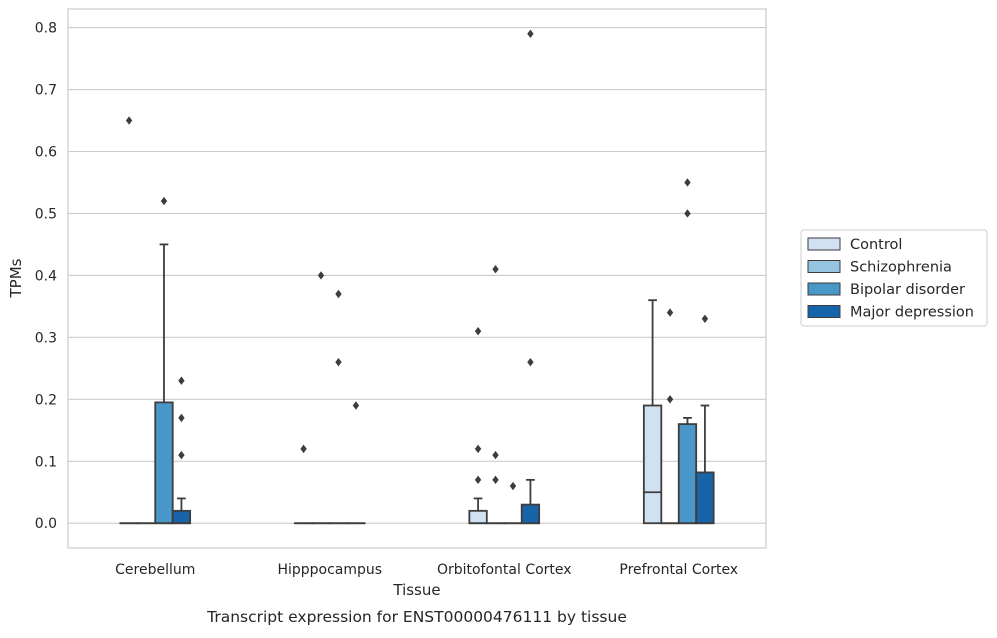  What do you see at coordinates (46, 462) in the screenshot?
I see `y-tick-label: 0.1` at bounding box center [46, 462].